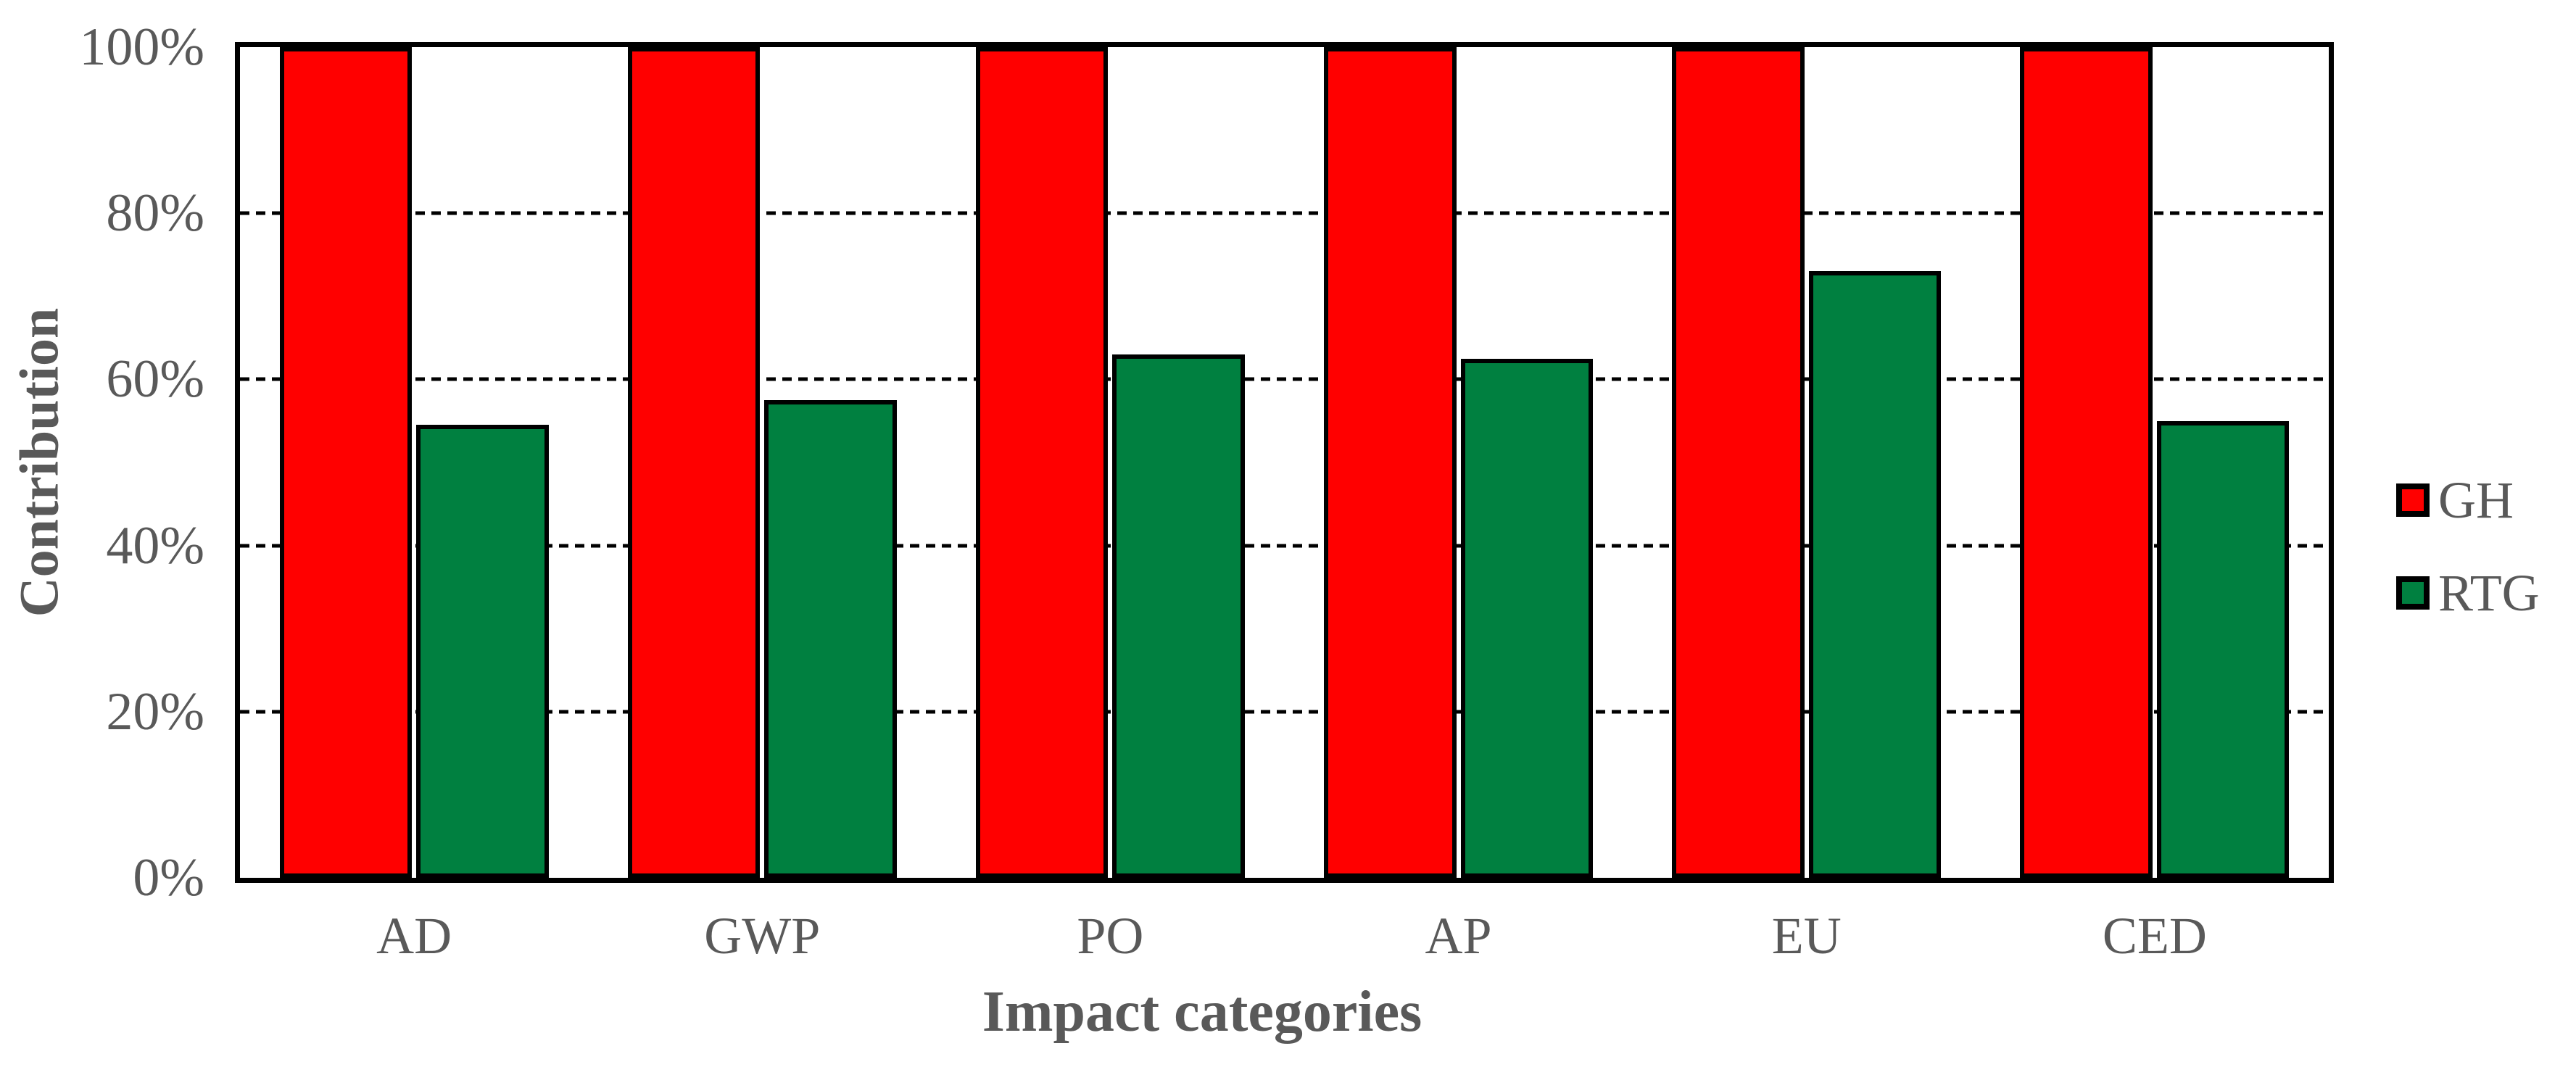 This screenshot has height=1067, width=2576. Describe the element at coordinates (694, 462) in the screenshot. I see `bar-GH-GWP` at that location.